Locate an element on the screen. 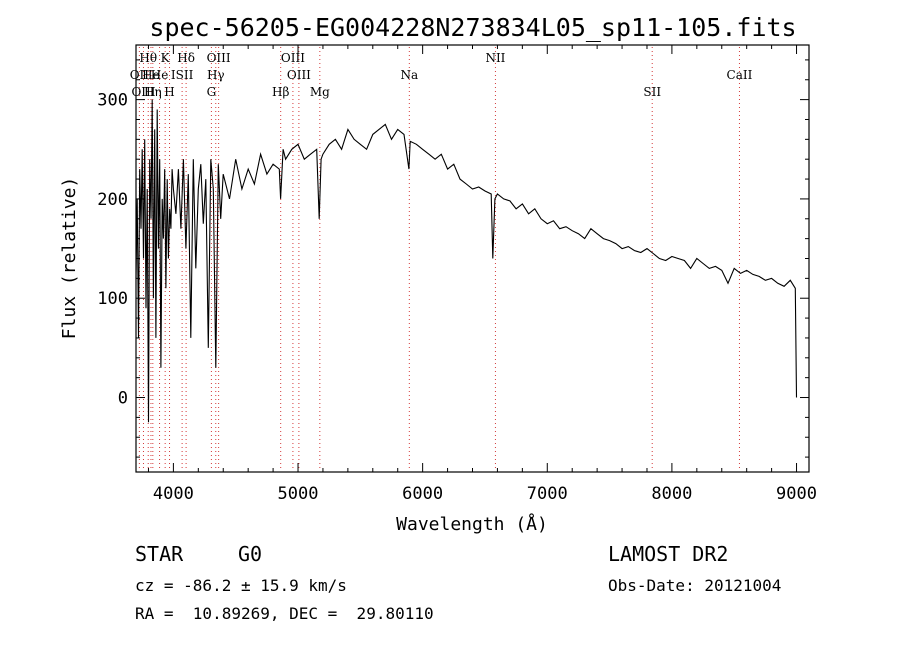  ra-dec: RA = 10.89269, DEC = 29.80110 is located at coordinates (284, 613).